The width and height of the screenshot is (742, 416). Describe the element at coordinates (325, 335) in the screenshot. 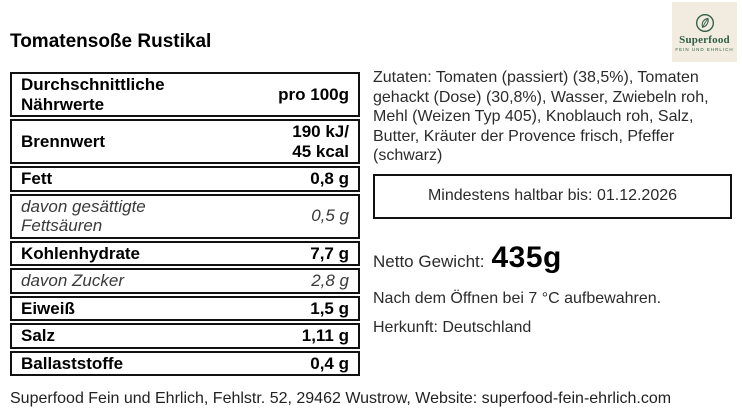

I see `row-value: 1,11 g` at that location.